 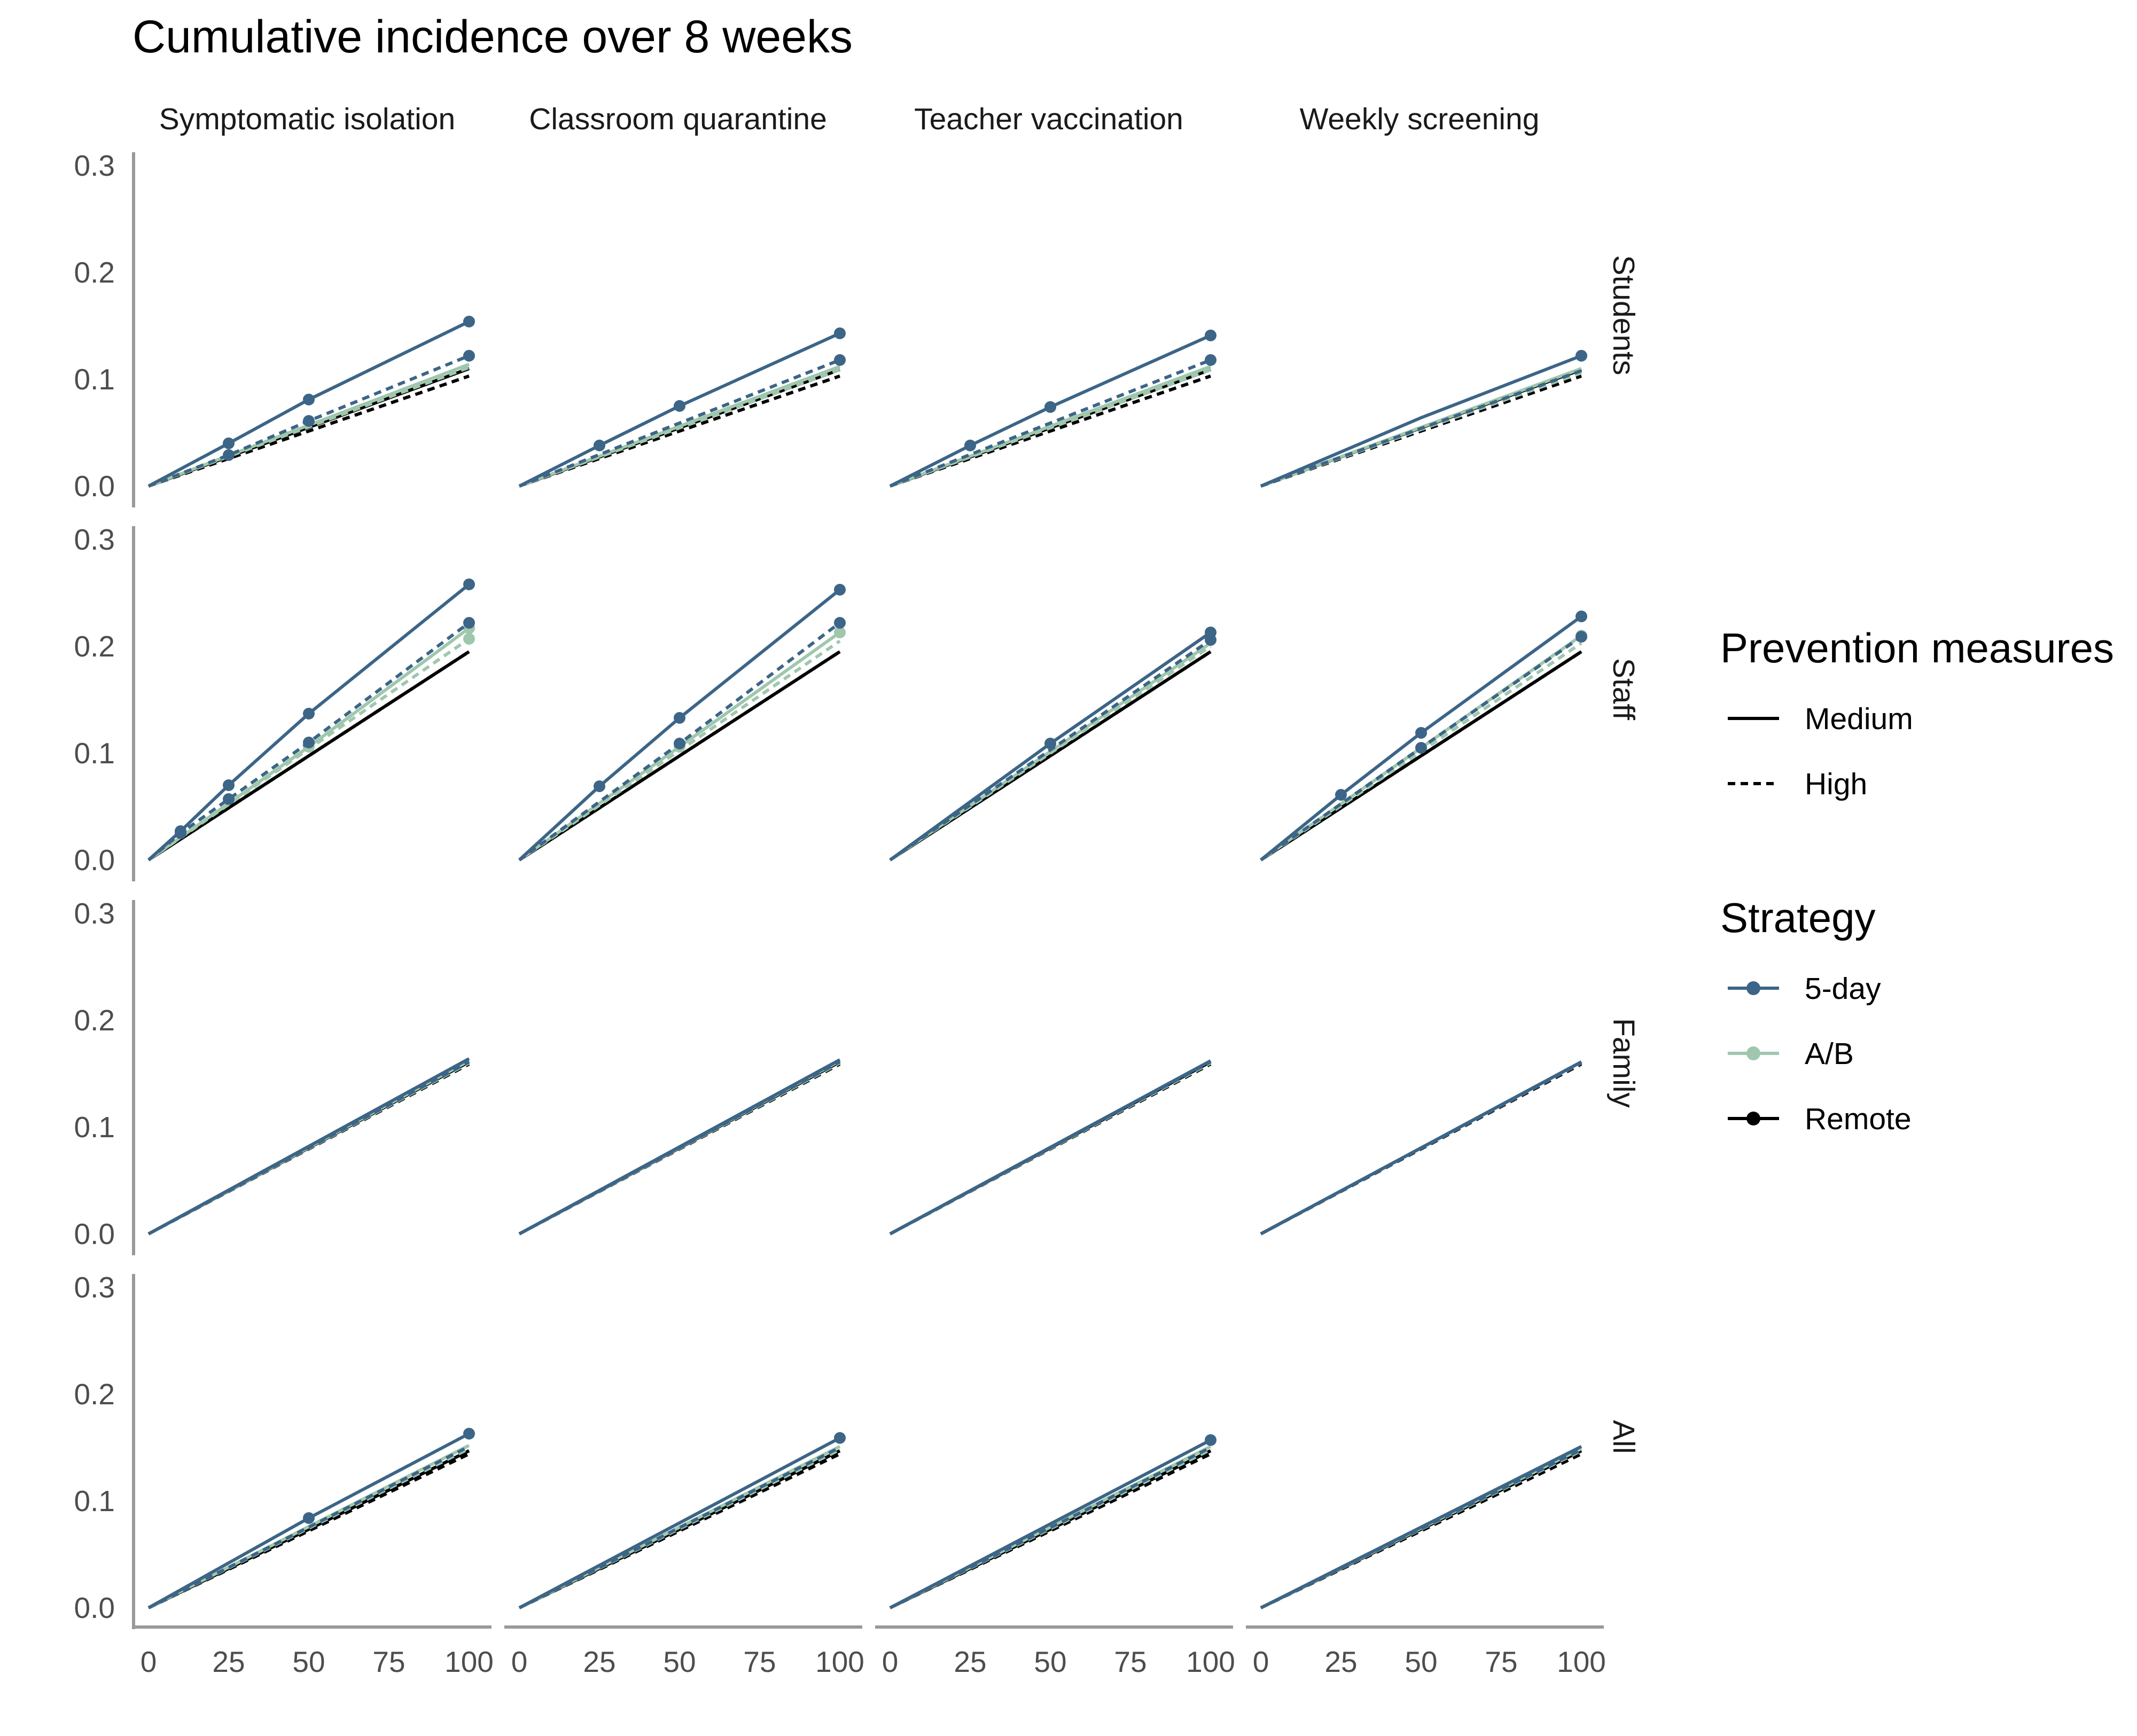 What do you see at coordinates (1581, 1662) in the screenshot?
I see `x-tick-label: 100` at bounding box center [1581, 1662].